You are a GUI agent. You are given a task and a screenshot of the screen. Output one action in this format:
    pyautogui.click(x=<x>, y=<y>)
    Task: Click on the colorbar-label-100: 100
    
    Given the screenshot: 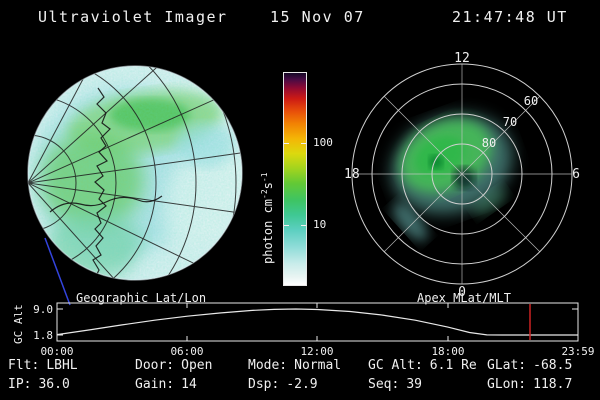 What is the action you would take?
    pyautogui.click(x=323, y=142)
    